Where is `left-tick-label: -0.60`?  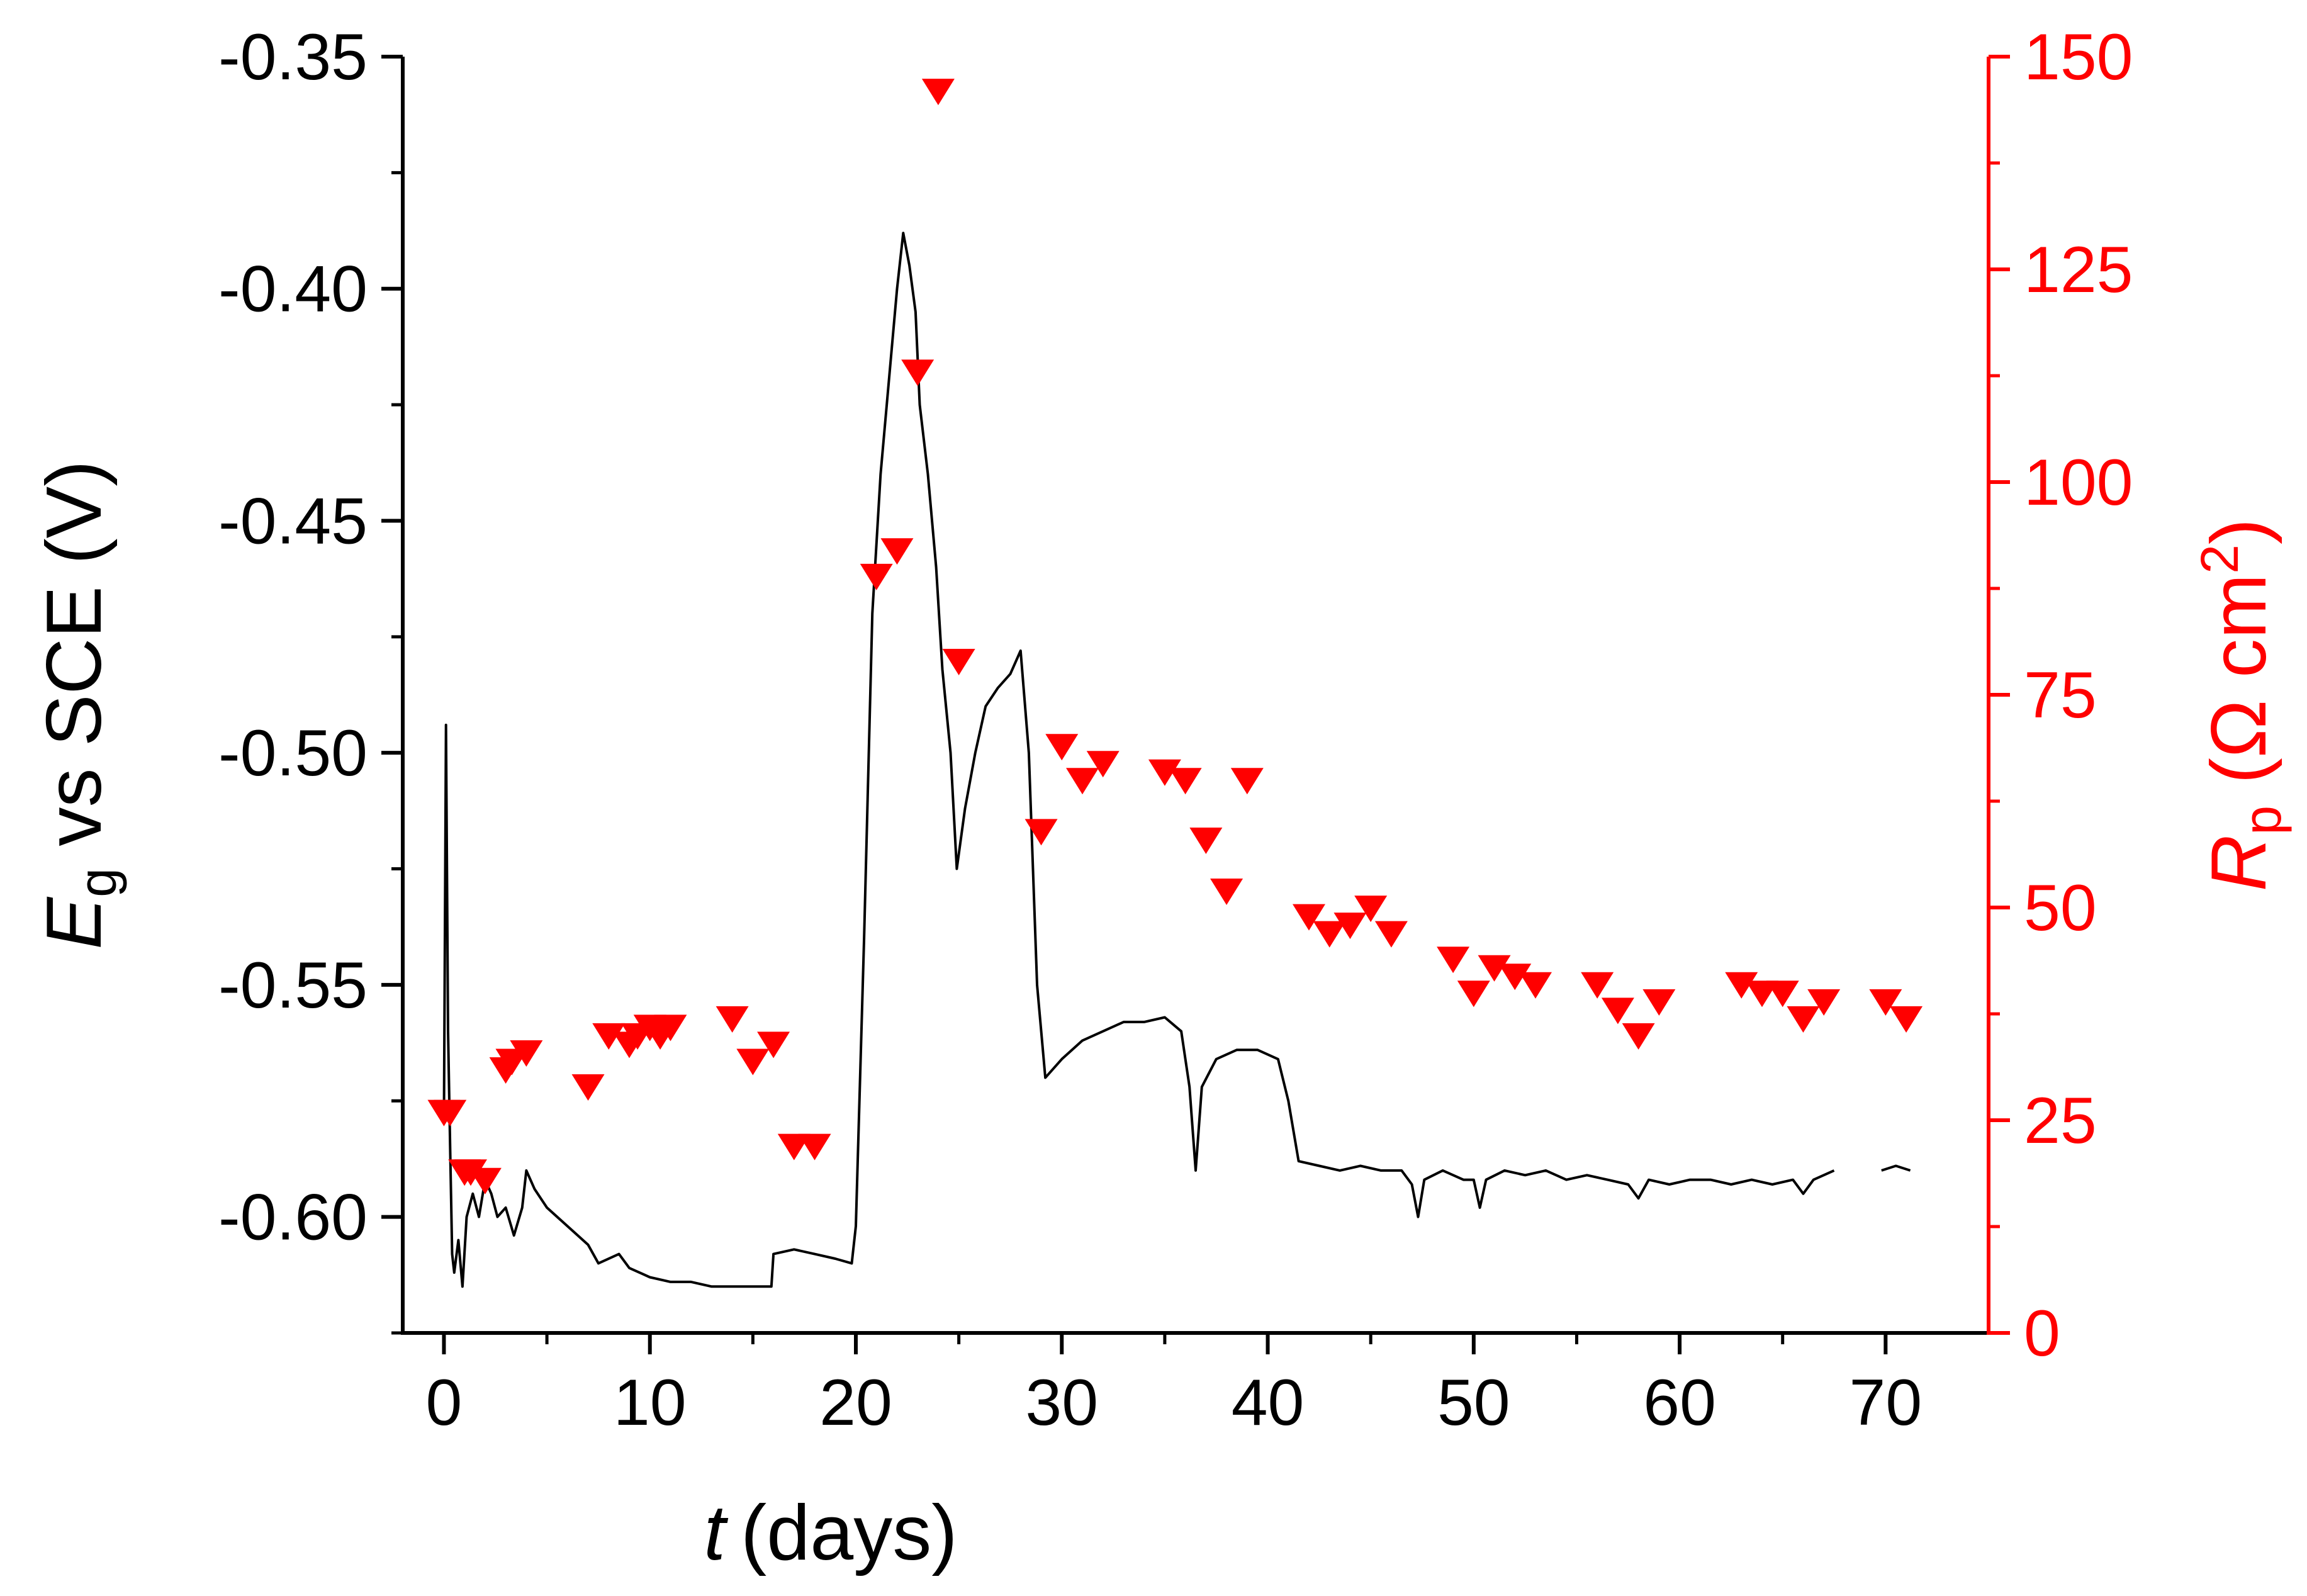 left-tick-label: -0.60 is located at coordinates (293, 1217).